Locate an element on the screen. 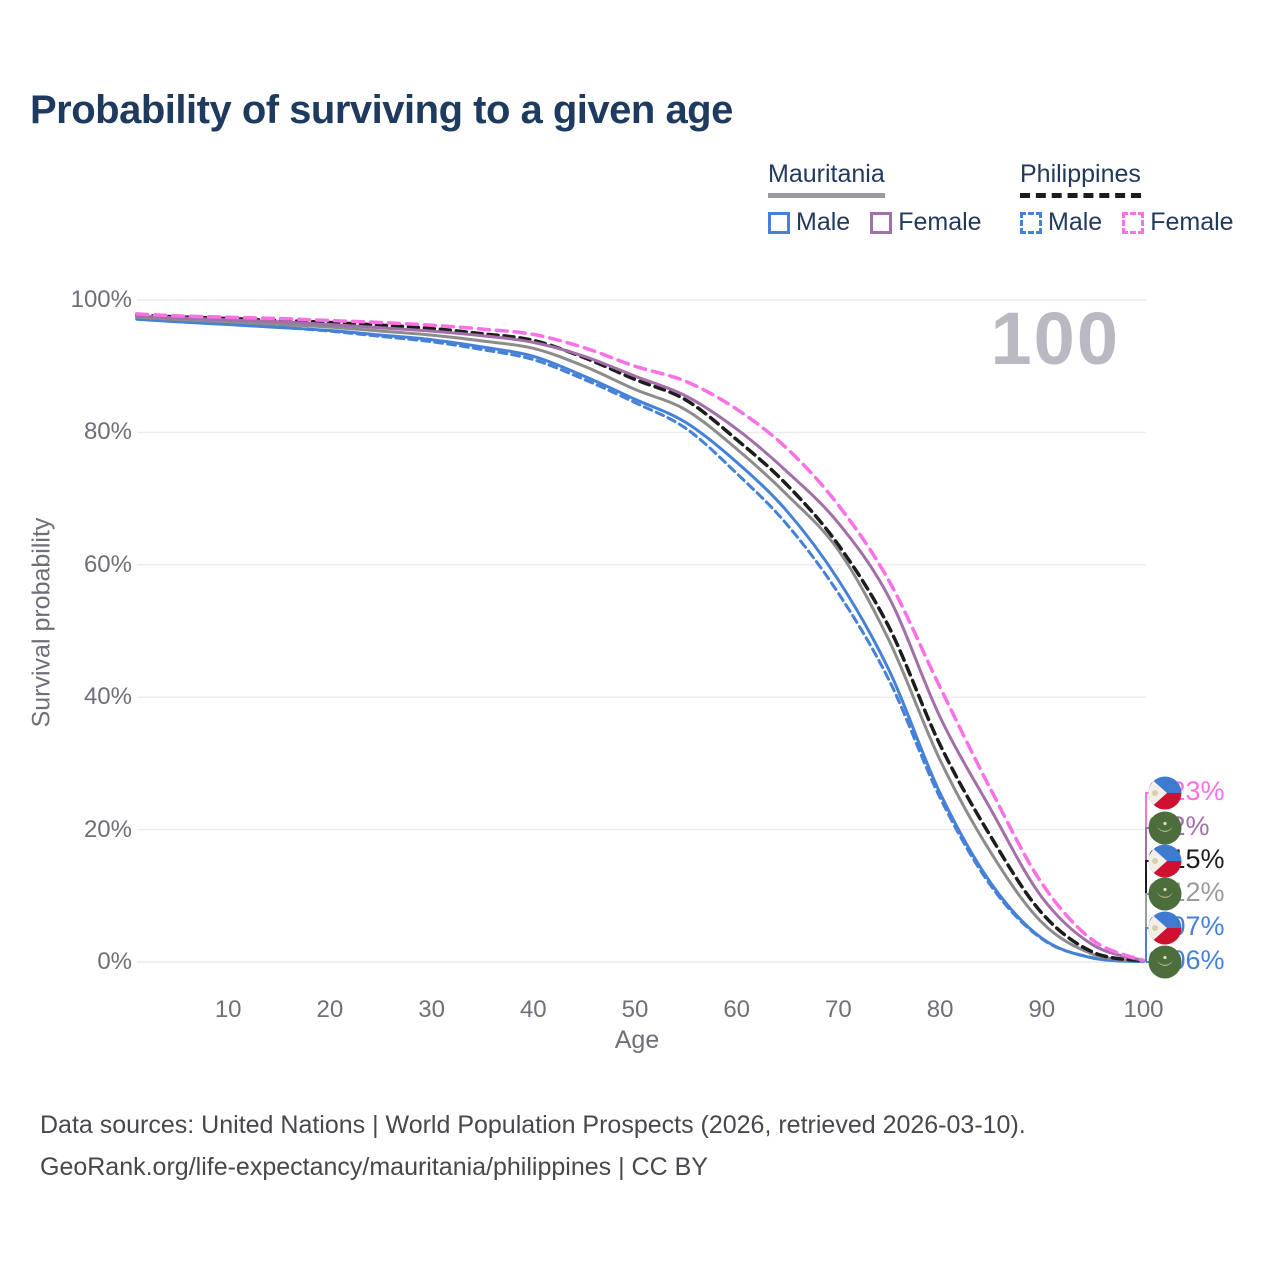  y-tick-60%: 60% is located at coordinates (107, 564).